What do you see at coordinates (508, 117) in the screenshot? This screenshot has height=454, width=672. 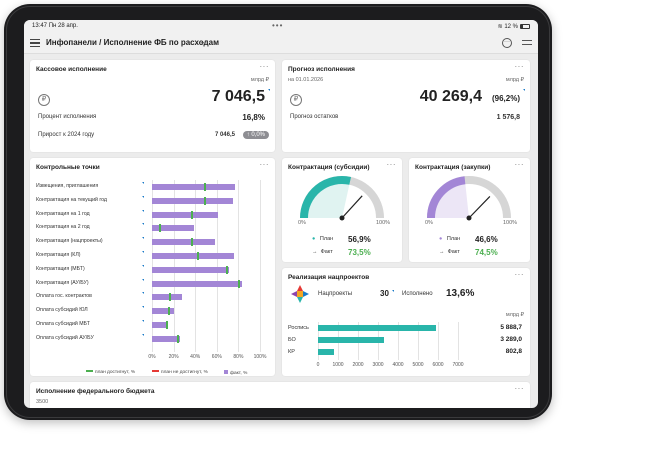 I see `rest-value: 1 576,8` at bounding box center [508, 117].